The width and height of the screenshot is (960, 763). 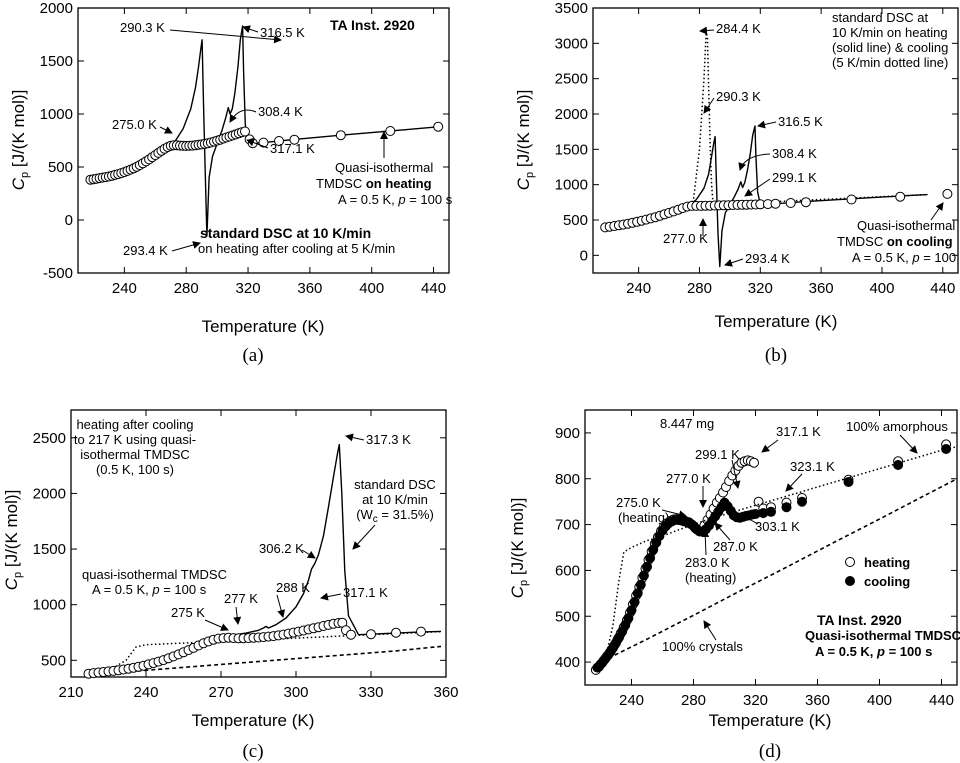 What do you see at coordinates (567, 525) in the screenshot?
I see `y-tick-label: 700` at bounding box center [567, 525].